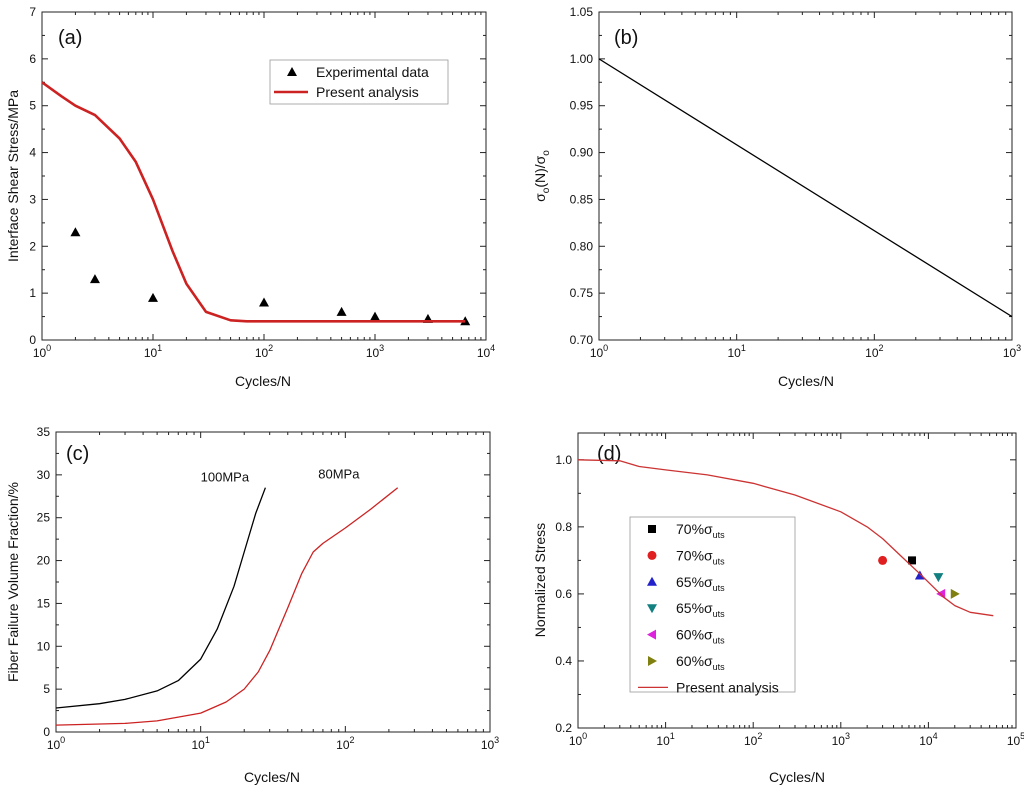 This screenshot has width=1024, height=790. I want to click on y-tick-label: 2, so click(32, 246).